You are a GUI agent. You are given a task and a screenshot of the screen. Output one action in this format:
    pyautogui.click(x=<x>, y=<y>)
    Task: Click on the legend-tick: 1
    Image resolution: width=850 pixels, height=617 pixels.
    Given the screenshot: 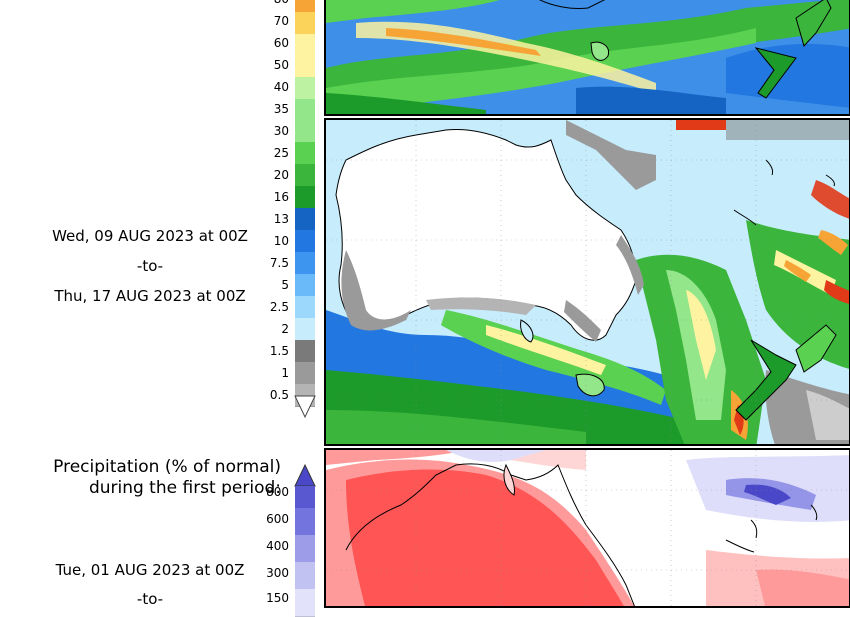 What is the action you would take?
    pyautogui.click(x=285, y=373)
    